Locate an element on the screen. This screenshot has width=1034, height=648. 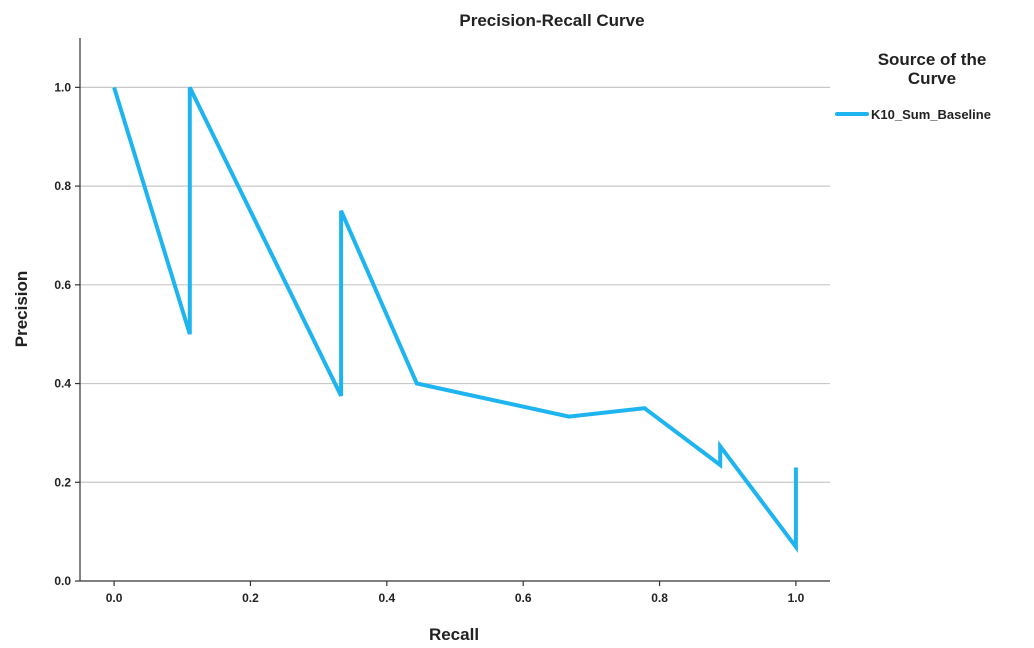
x-tick-label: 0.6 is located at coordinates (523, 598).